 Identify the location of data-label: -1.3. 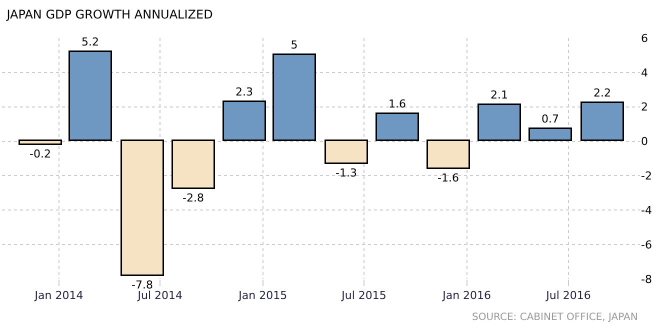
(346, 173).